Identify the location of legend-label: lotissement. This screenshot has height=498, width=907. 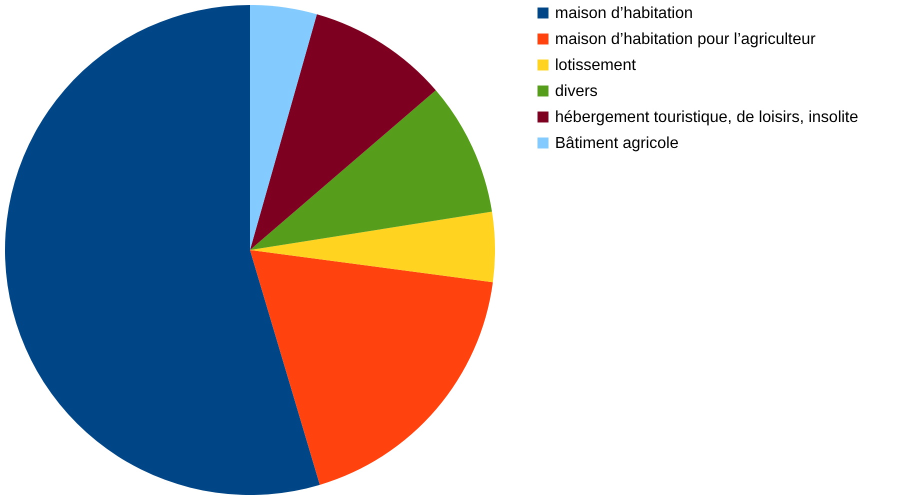
(595, 65).